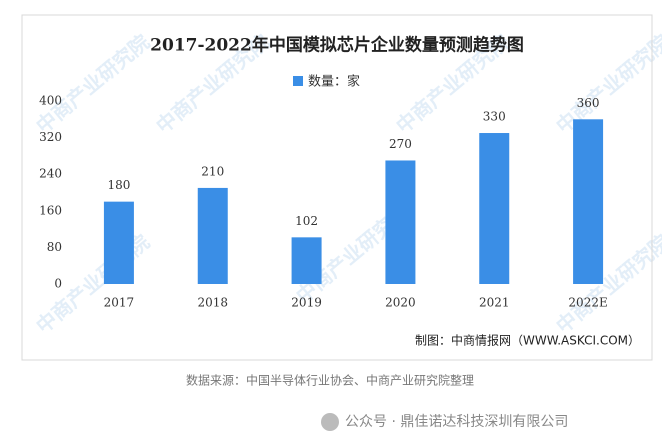 This screenshot has height=448, width=662. I want to click on value-label: 330, so click(494, 117).